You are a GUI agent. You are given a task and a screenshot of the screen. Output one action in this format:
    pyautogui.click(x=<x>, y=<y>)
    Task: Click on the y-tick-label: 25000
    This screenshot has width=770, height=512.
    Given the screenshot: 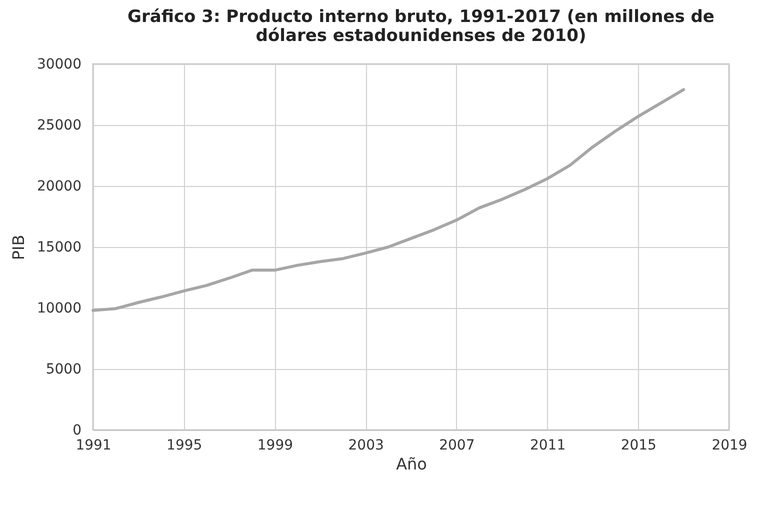 What is the action you would take?
    pyautogui.click(x=59, y=126)
    